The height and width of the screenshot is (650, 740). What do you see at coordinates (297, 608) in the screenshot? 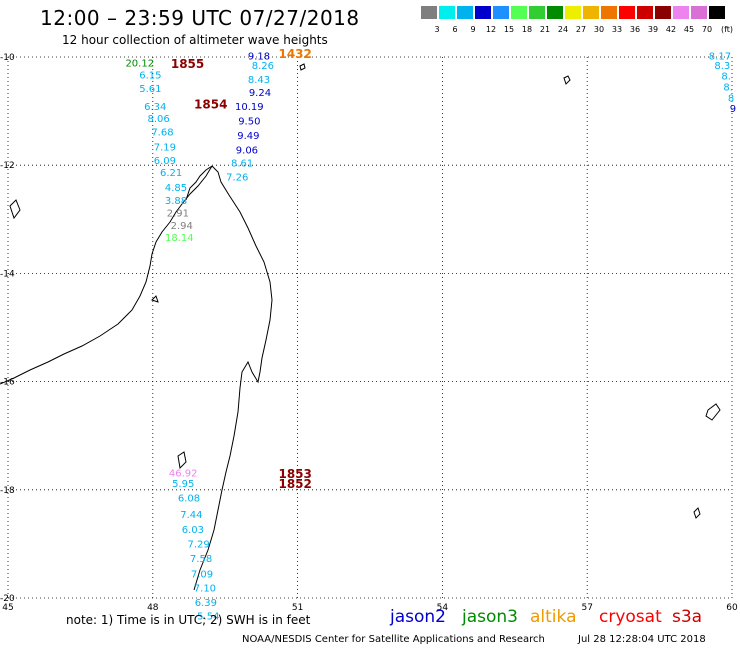
I see `lon-tick-label: 51` at bounding box center [297, 608].